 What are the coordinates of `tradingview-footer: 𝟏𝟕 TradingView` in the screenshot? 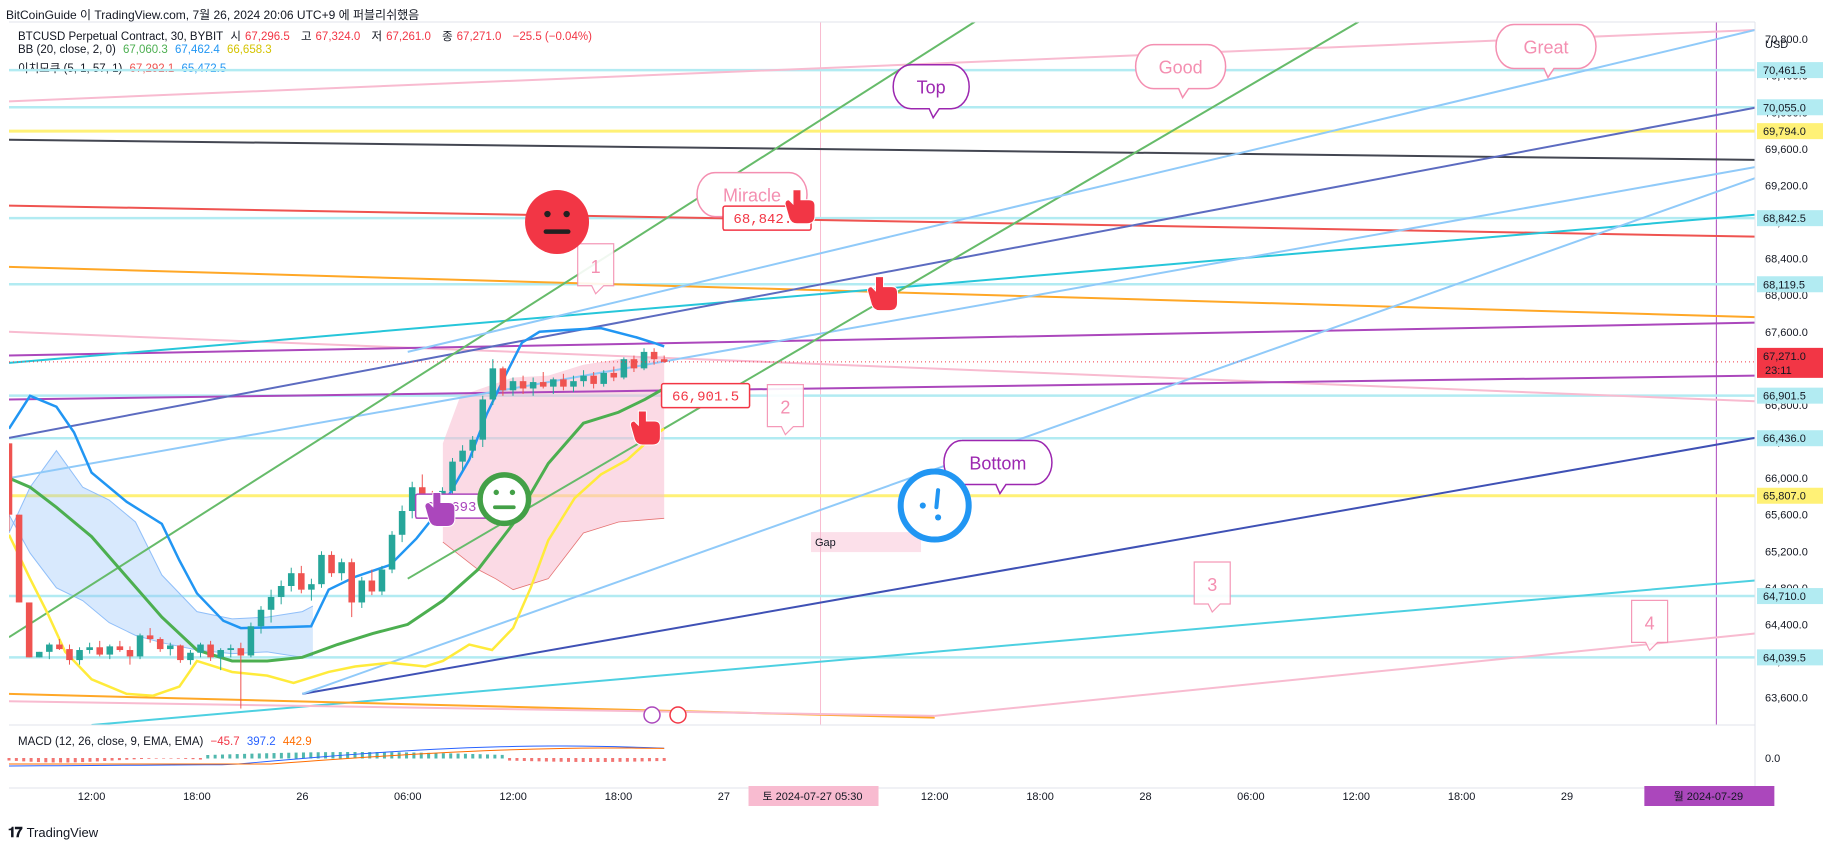 It's located at (53, 832).